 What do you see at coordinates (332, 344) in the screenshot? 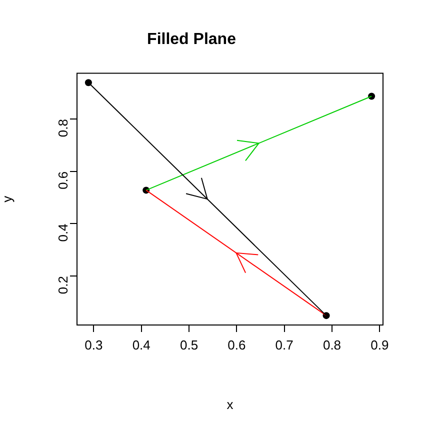
I see `x-tick-label: 0.8` at bounding box center [332, 344].